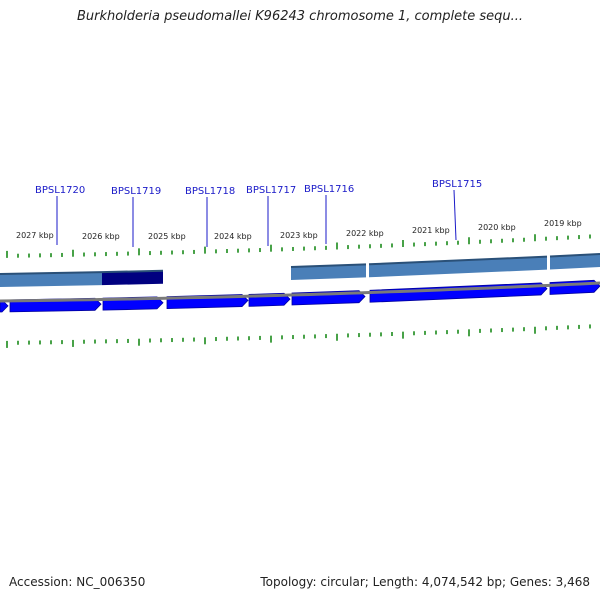 The height and width of the screenshot is (600, 600). What do you see at coordinates (167, 236) in the screenshot?
I see `kbp-label-2025: 2025 kbp` at bounding box center [167, 236].